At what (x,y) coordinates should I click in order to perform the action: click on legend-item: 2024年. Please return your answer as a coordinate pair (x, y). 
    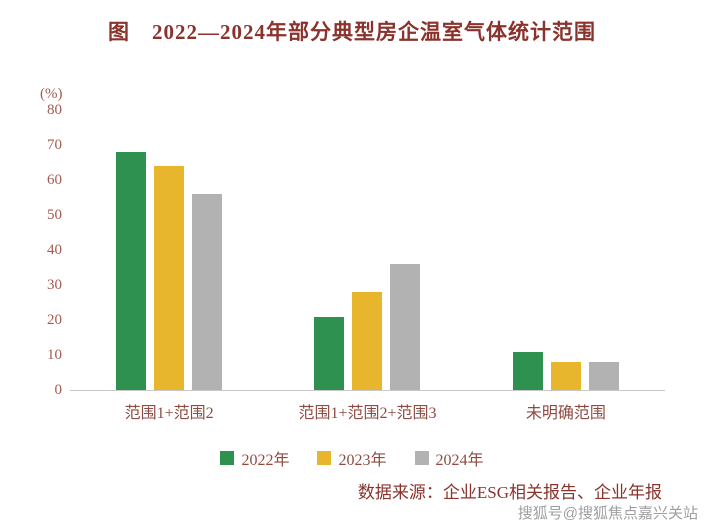
    Looking at the image, I should click on (449, 458).